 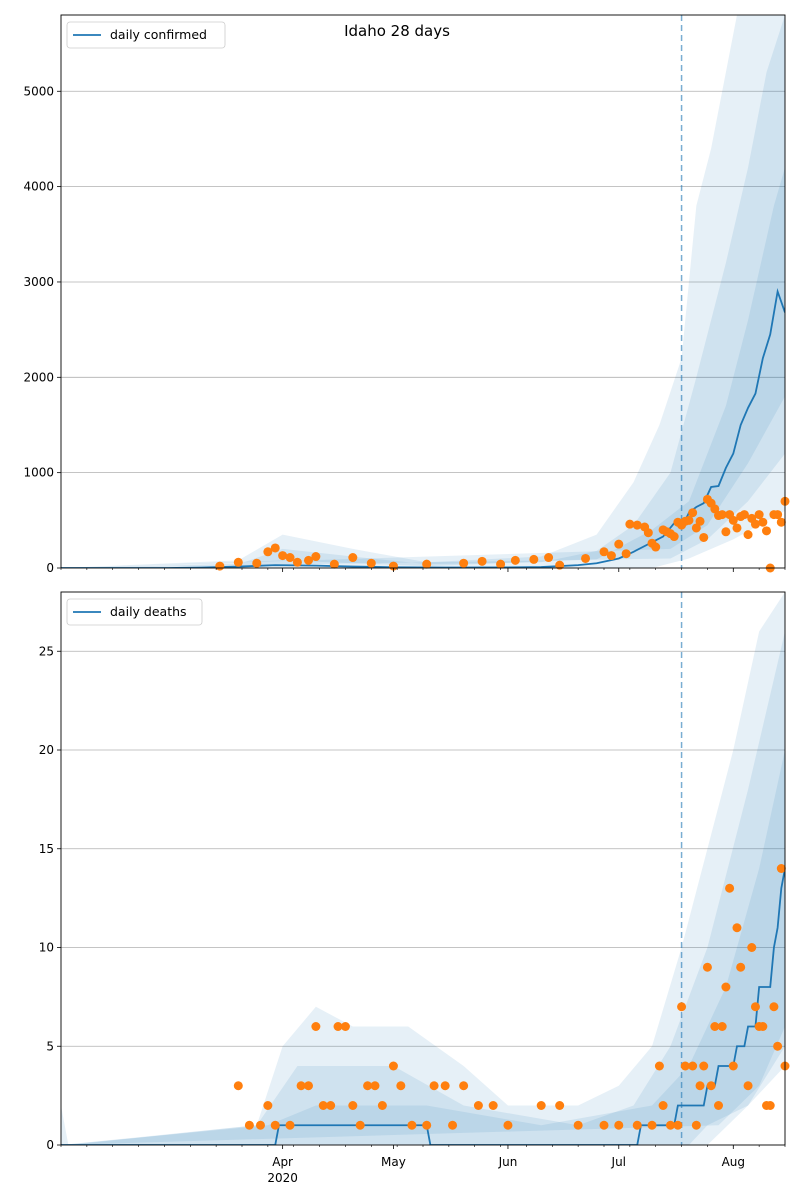 I want to click on x-year-label: 2020, so click(x=282, y=1178).